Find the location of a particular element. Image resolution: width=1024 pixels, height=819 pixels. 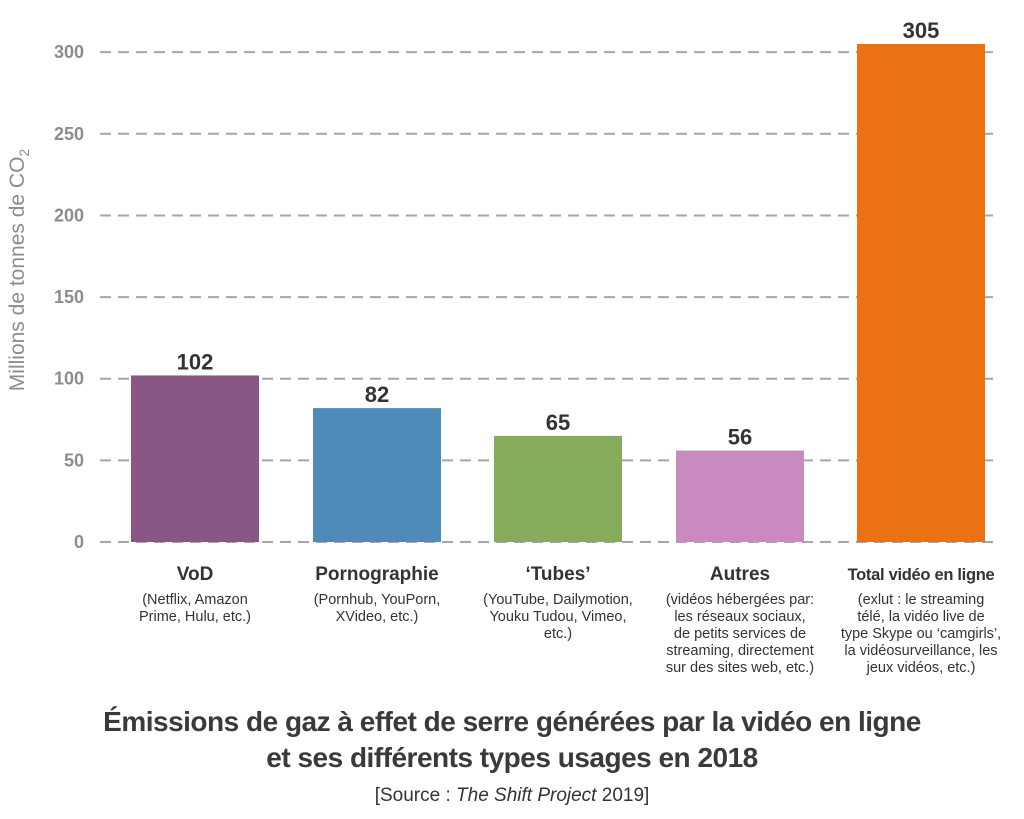

category-desc-3-line-2: de petits services de is located at coordinates (740, 634).